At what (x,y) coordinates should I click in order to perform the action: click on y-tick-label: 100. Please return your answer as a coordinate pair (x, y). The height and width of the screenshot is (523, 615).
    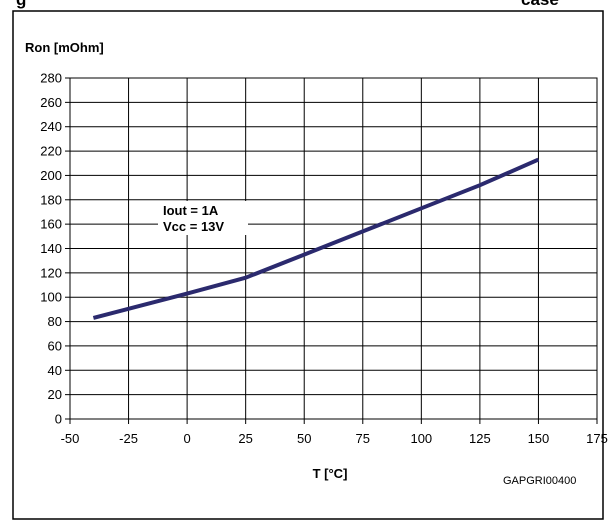
    Looking at the image, I should click on (51, 297).